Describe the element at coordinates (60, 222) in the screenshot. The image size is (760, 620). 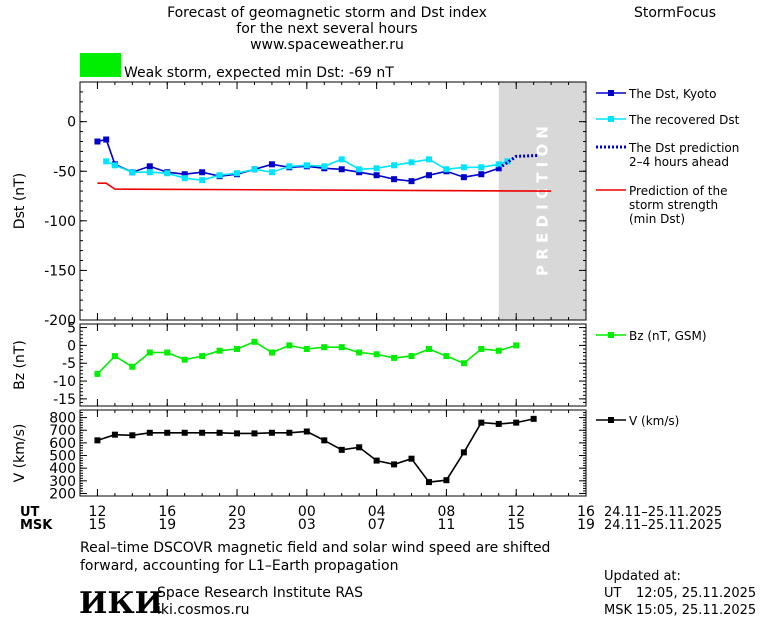
I see `y-tick-label: -100` at that location.